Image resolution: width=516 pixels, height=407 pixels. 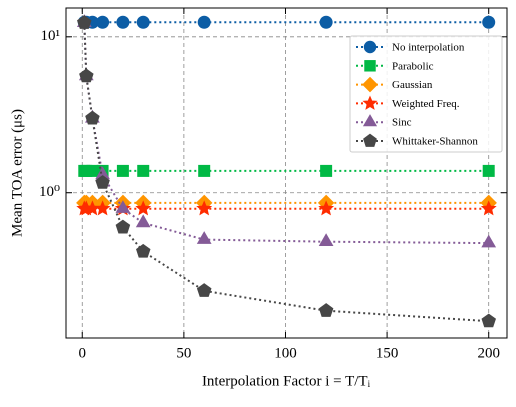 What do you see at coordinates (183, 353) in the screenshot?
I see `x-tick-label: 50` at bounding box center [183, 353].